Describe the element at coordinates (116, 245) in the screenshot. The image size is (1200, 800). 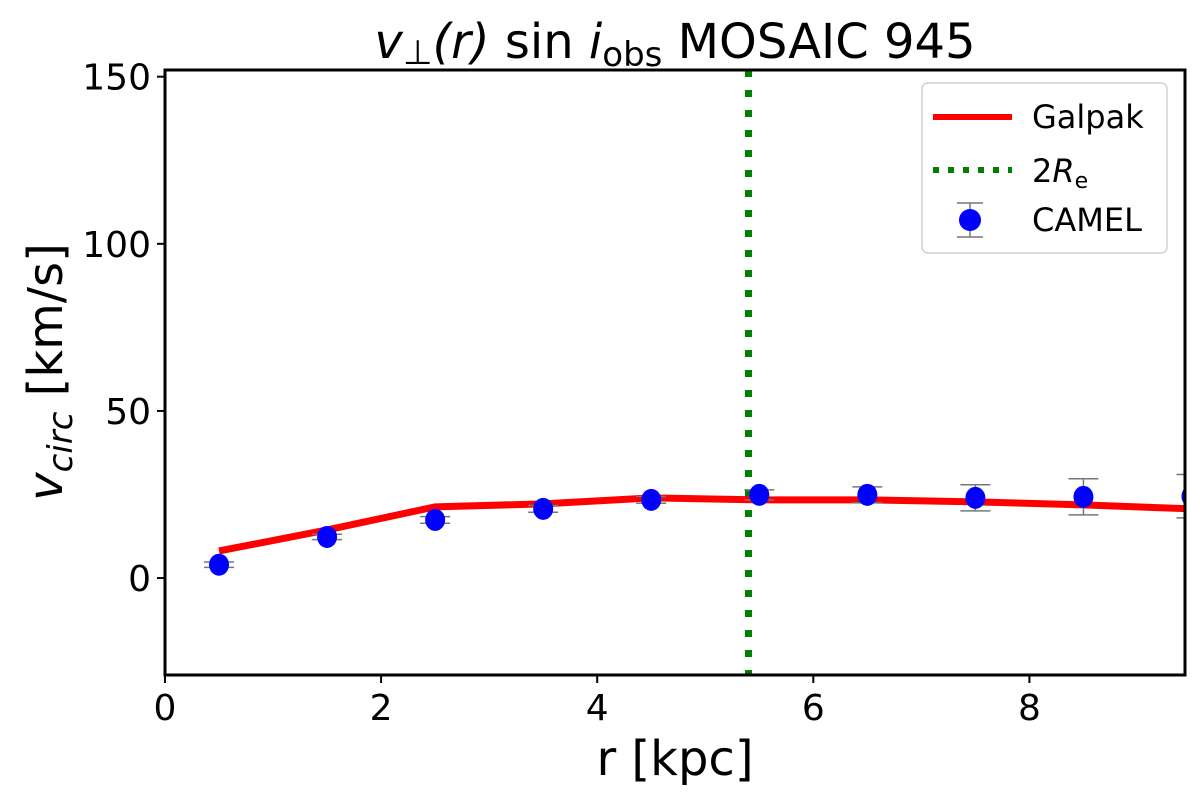
I see `y-tick-label: 100` at that location.